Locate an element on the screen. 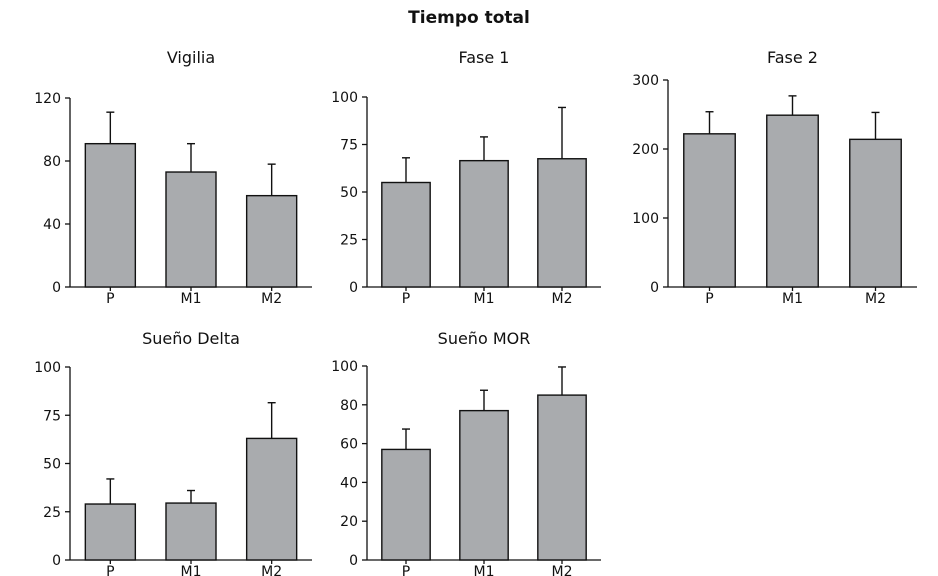 The width and height of the screenshot is (938, 576). panel-title: Fase 1 is located at coordinates (484, 57).